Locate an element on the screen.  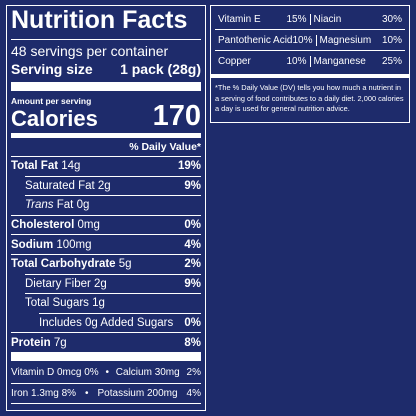
vitamin-dv: 30% is located at coordinates (391, 19).